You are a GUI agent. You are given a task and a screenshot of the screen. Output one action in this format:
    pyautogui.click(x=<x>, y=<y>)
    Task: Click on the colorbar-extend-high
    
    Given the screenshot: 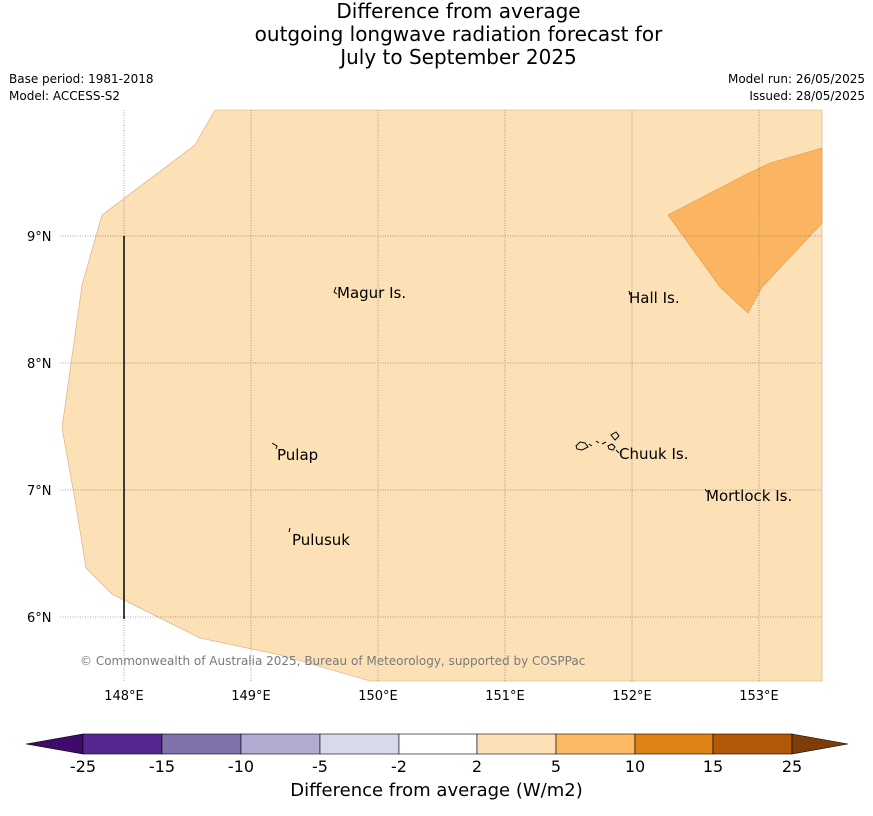 What is the action you would take?
    pyautogui.click(x=820, y=744)
    